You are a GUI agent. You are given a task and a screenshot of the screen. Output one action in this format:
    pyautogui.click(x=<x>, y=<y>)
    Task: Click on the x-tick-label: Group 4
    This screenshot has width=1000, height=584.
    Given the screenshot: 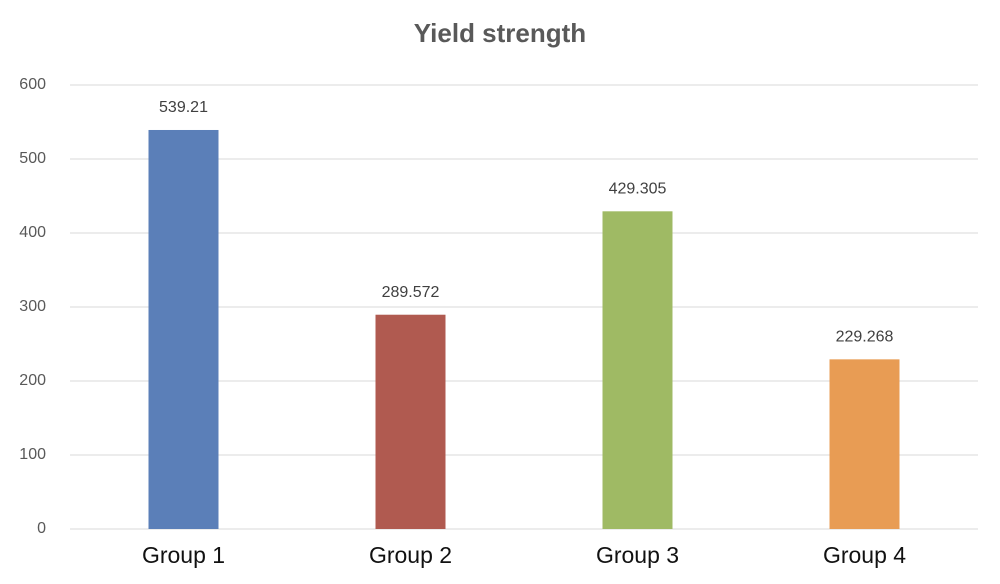 What is the action you would take?
    pyautogui.click(x=864, y=555)
    